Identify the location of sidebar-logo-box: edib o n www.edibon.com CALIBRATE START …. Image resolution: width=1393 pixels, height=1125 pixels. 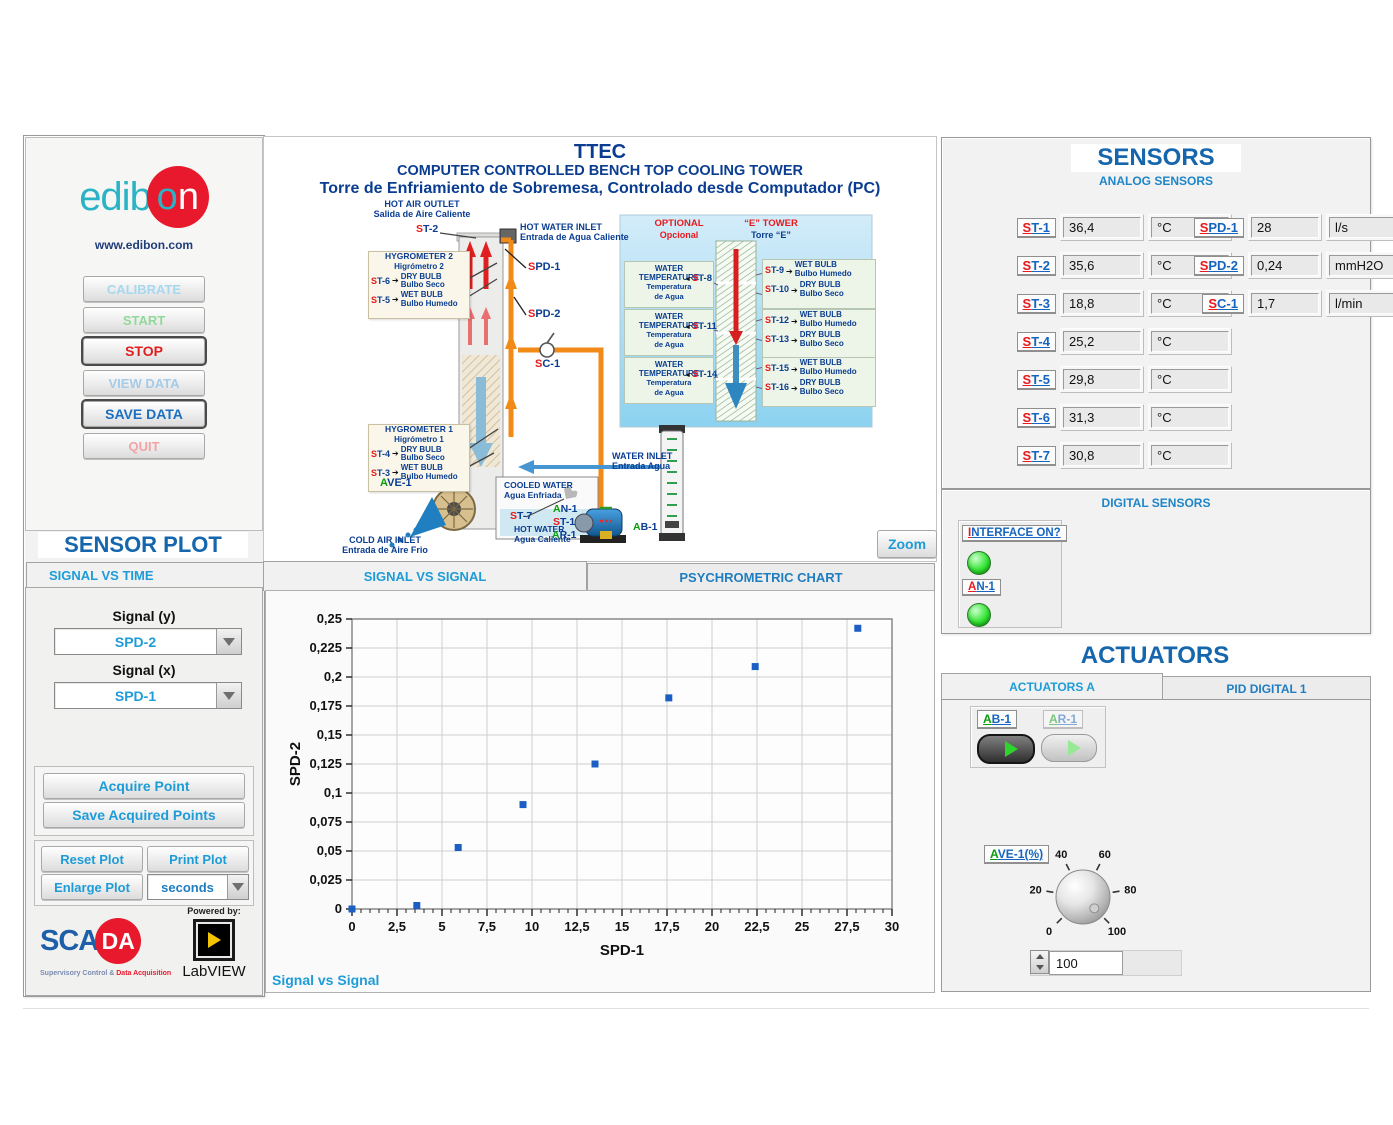
(144, 334).